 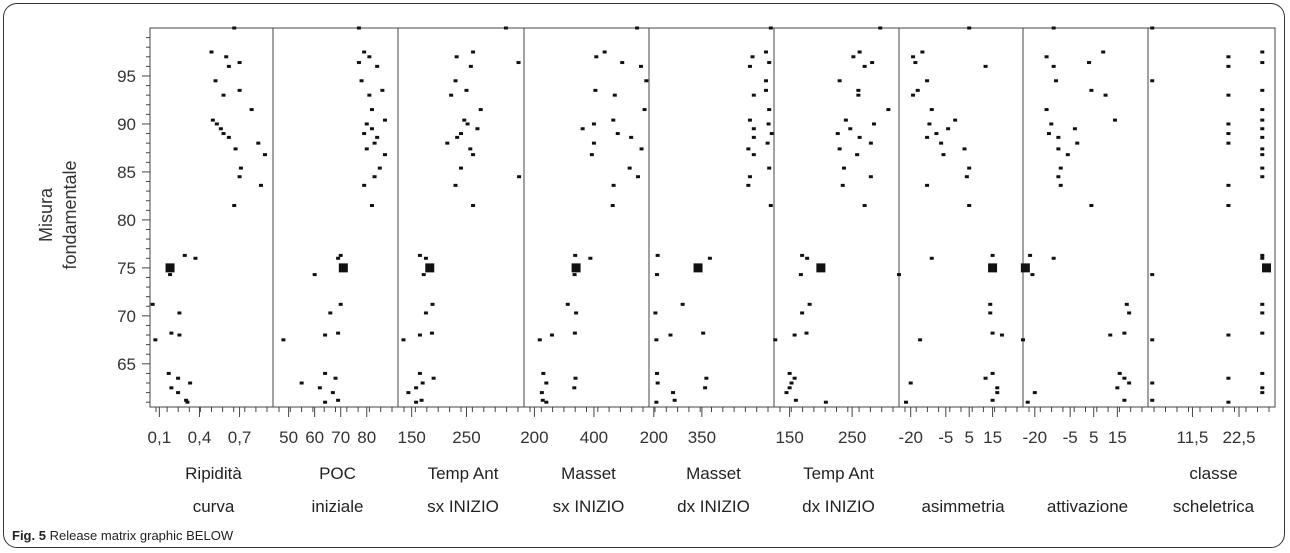 I want to click on panel-border, so click(x=211, y=217).